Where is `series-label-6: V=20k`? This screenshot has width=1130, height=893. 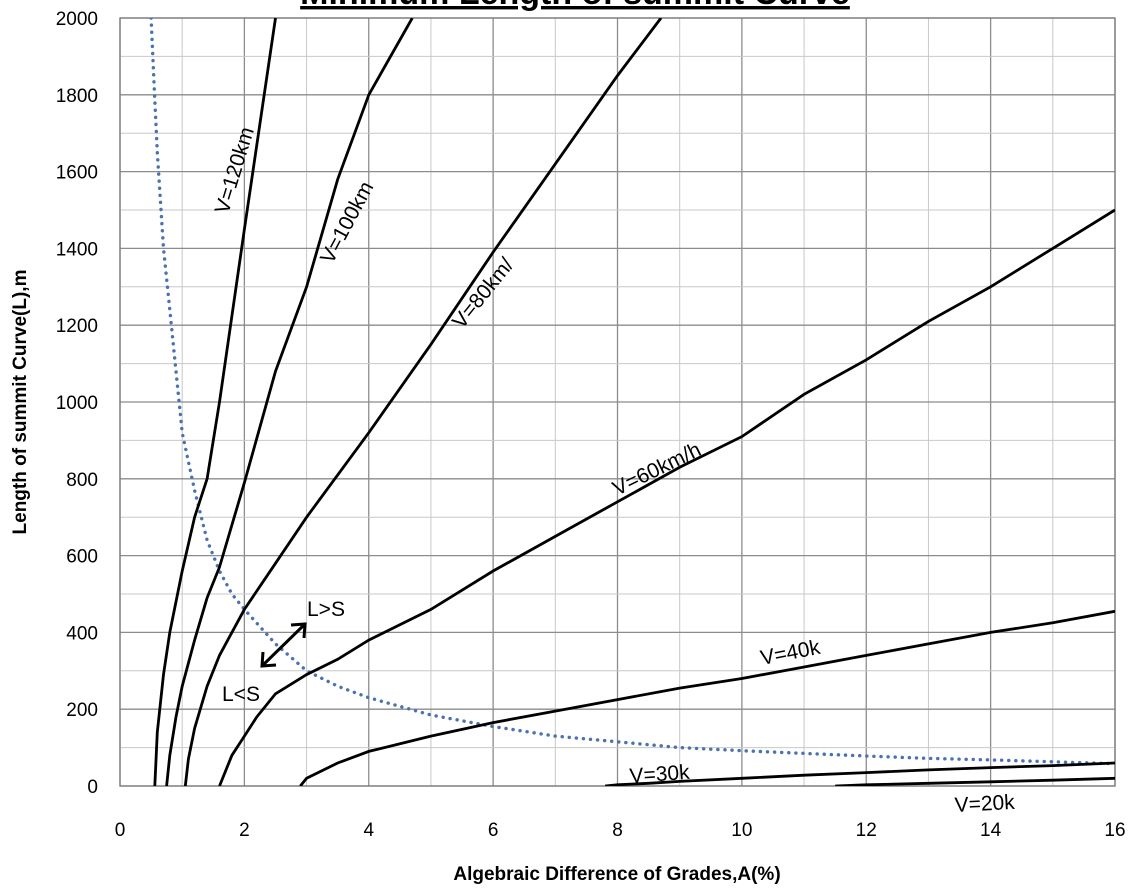
series-label-6: V=20k is located at coordinates (985, 804).